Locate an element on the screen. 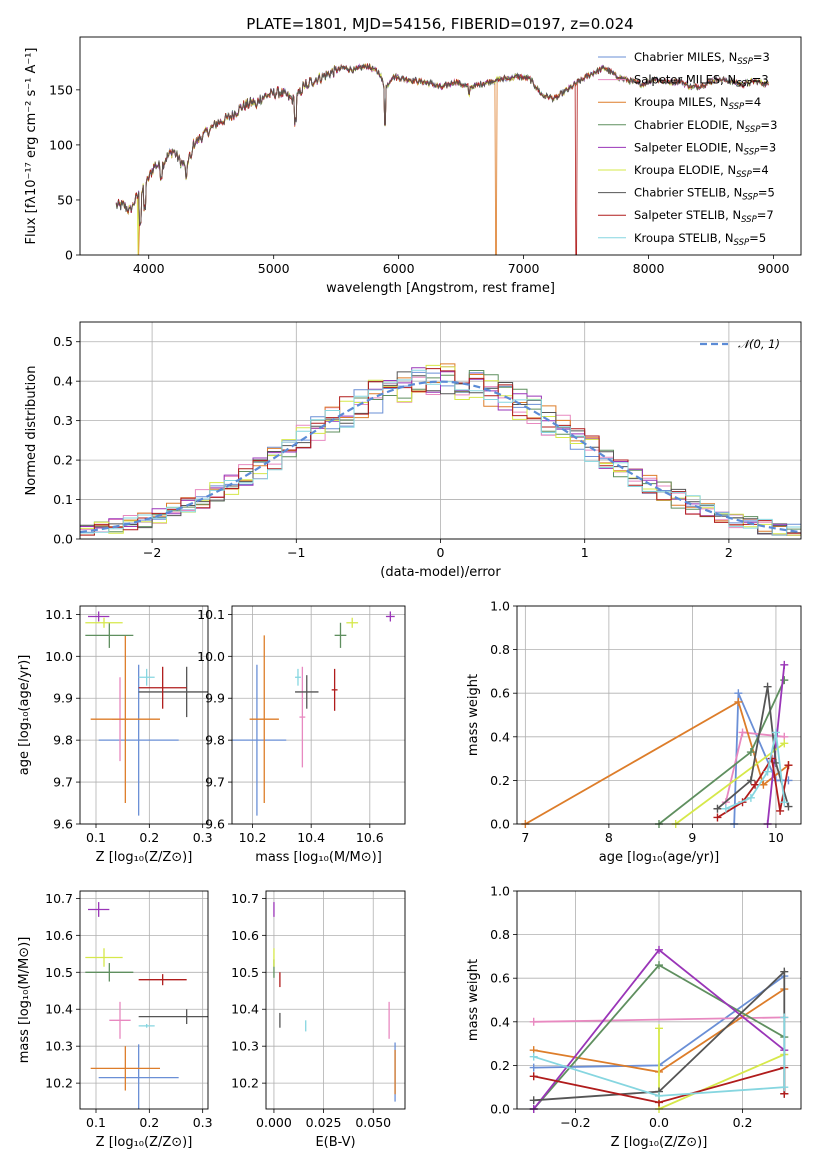  mass_vs_Z-xtick-label: 0.3 is located at coordinates (203, 1122).